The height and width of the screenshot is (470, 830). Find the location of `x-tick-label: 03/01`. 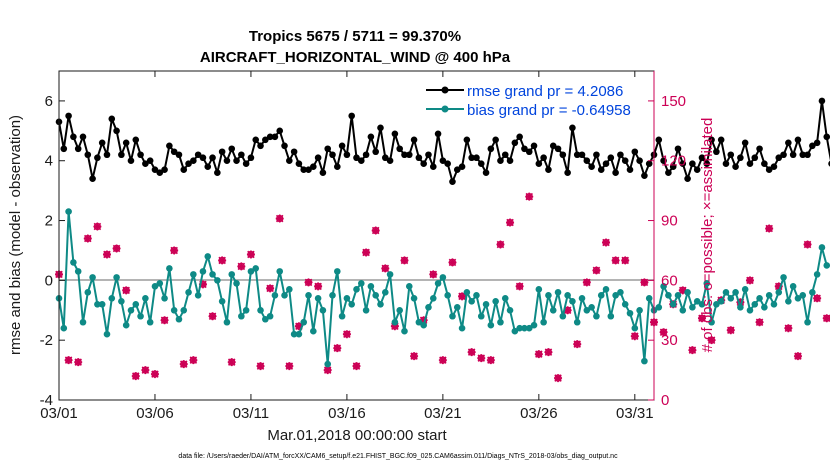

x-tick-label: 03/01 is located at coordinates (59, 413).